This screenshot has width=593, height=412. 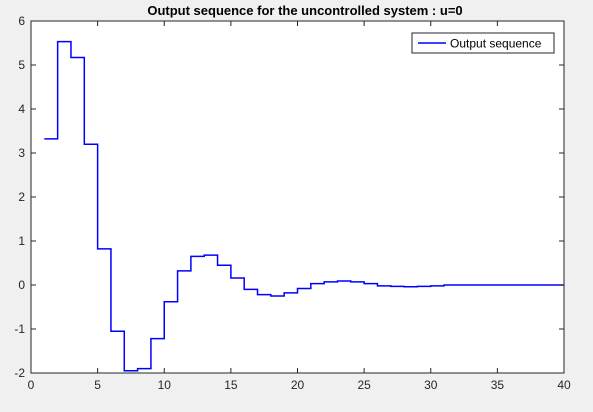 What do you see at coordinates (364, 385) in the screenshot?
I see `x-tick-label: 25` at bounding box center [364, 385].